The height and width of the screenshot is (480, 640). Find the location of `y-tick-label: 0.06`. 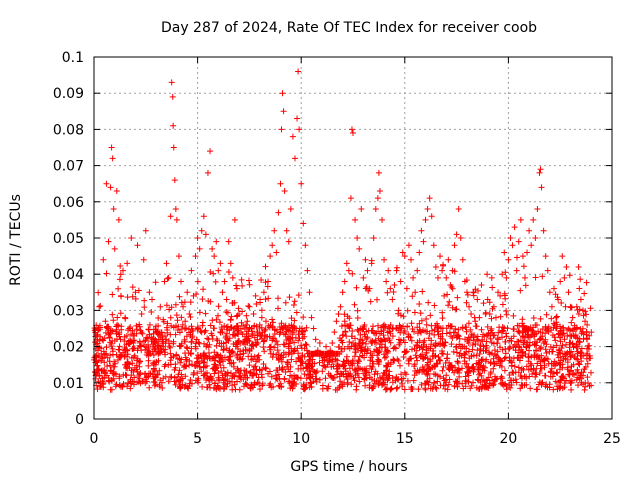

y-tick-label: 0.06 is located at coordinates (68, 203).